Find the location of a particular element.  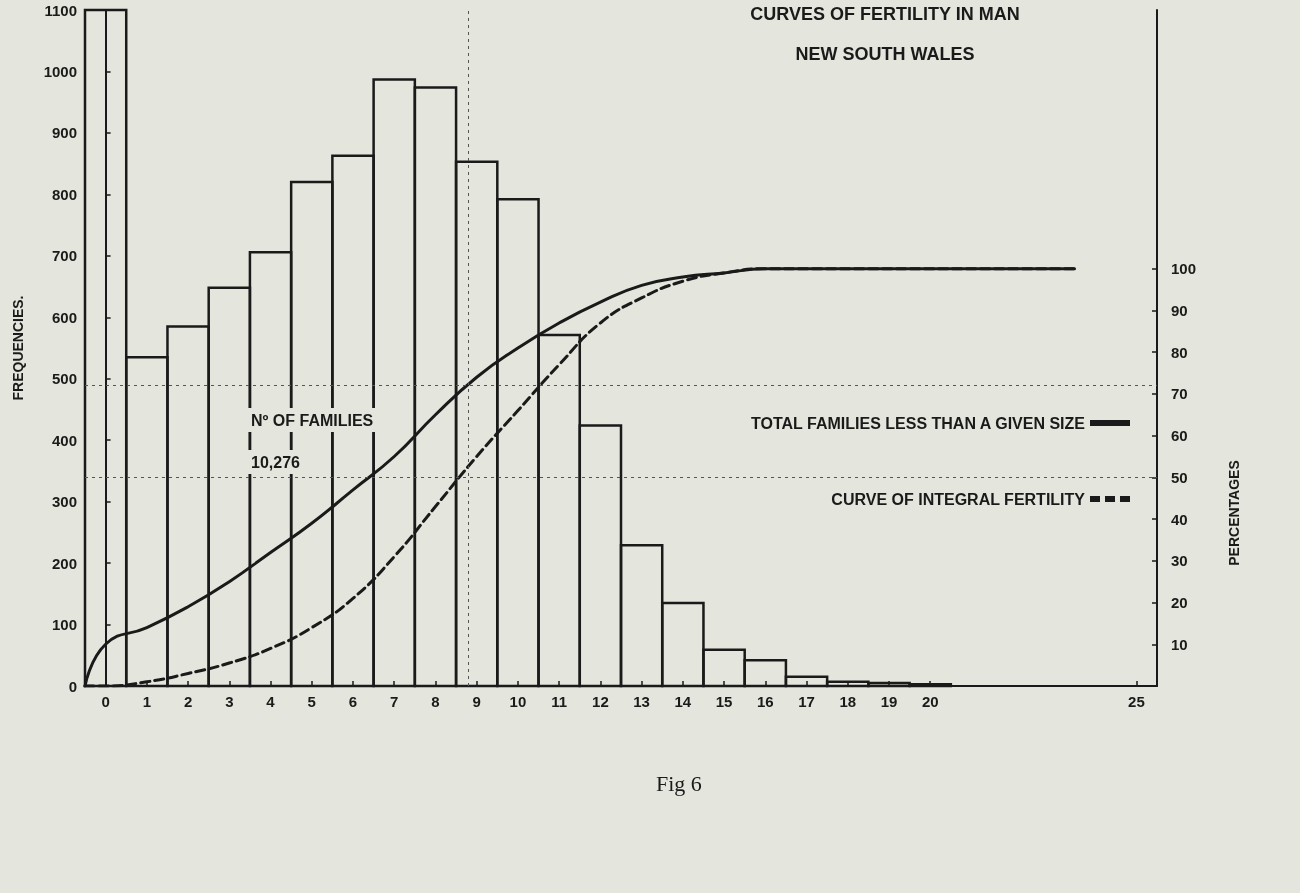

y2-tick-label: 20 is located at coordinates (1179, 603).